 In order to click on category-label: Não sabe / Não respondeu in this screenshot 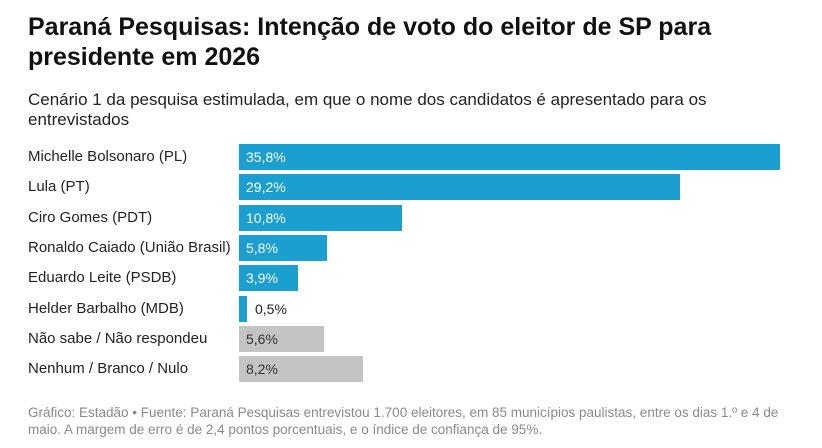, I will do `click(118, 338)`.